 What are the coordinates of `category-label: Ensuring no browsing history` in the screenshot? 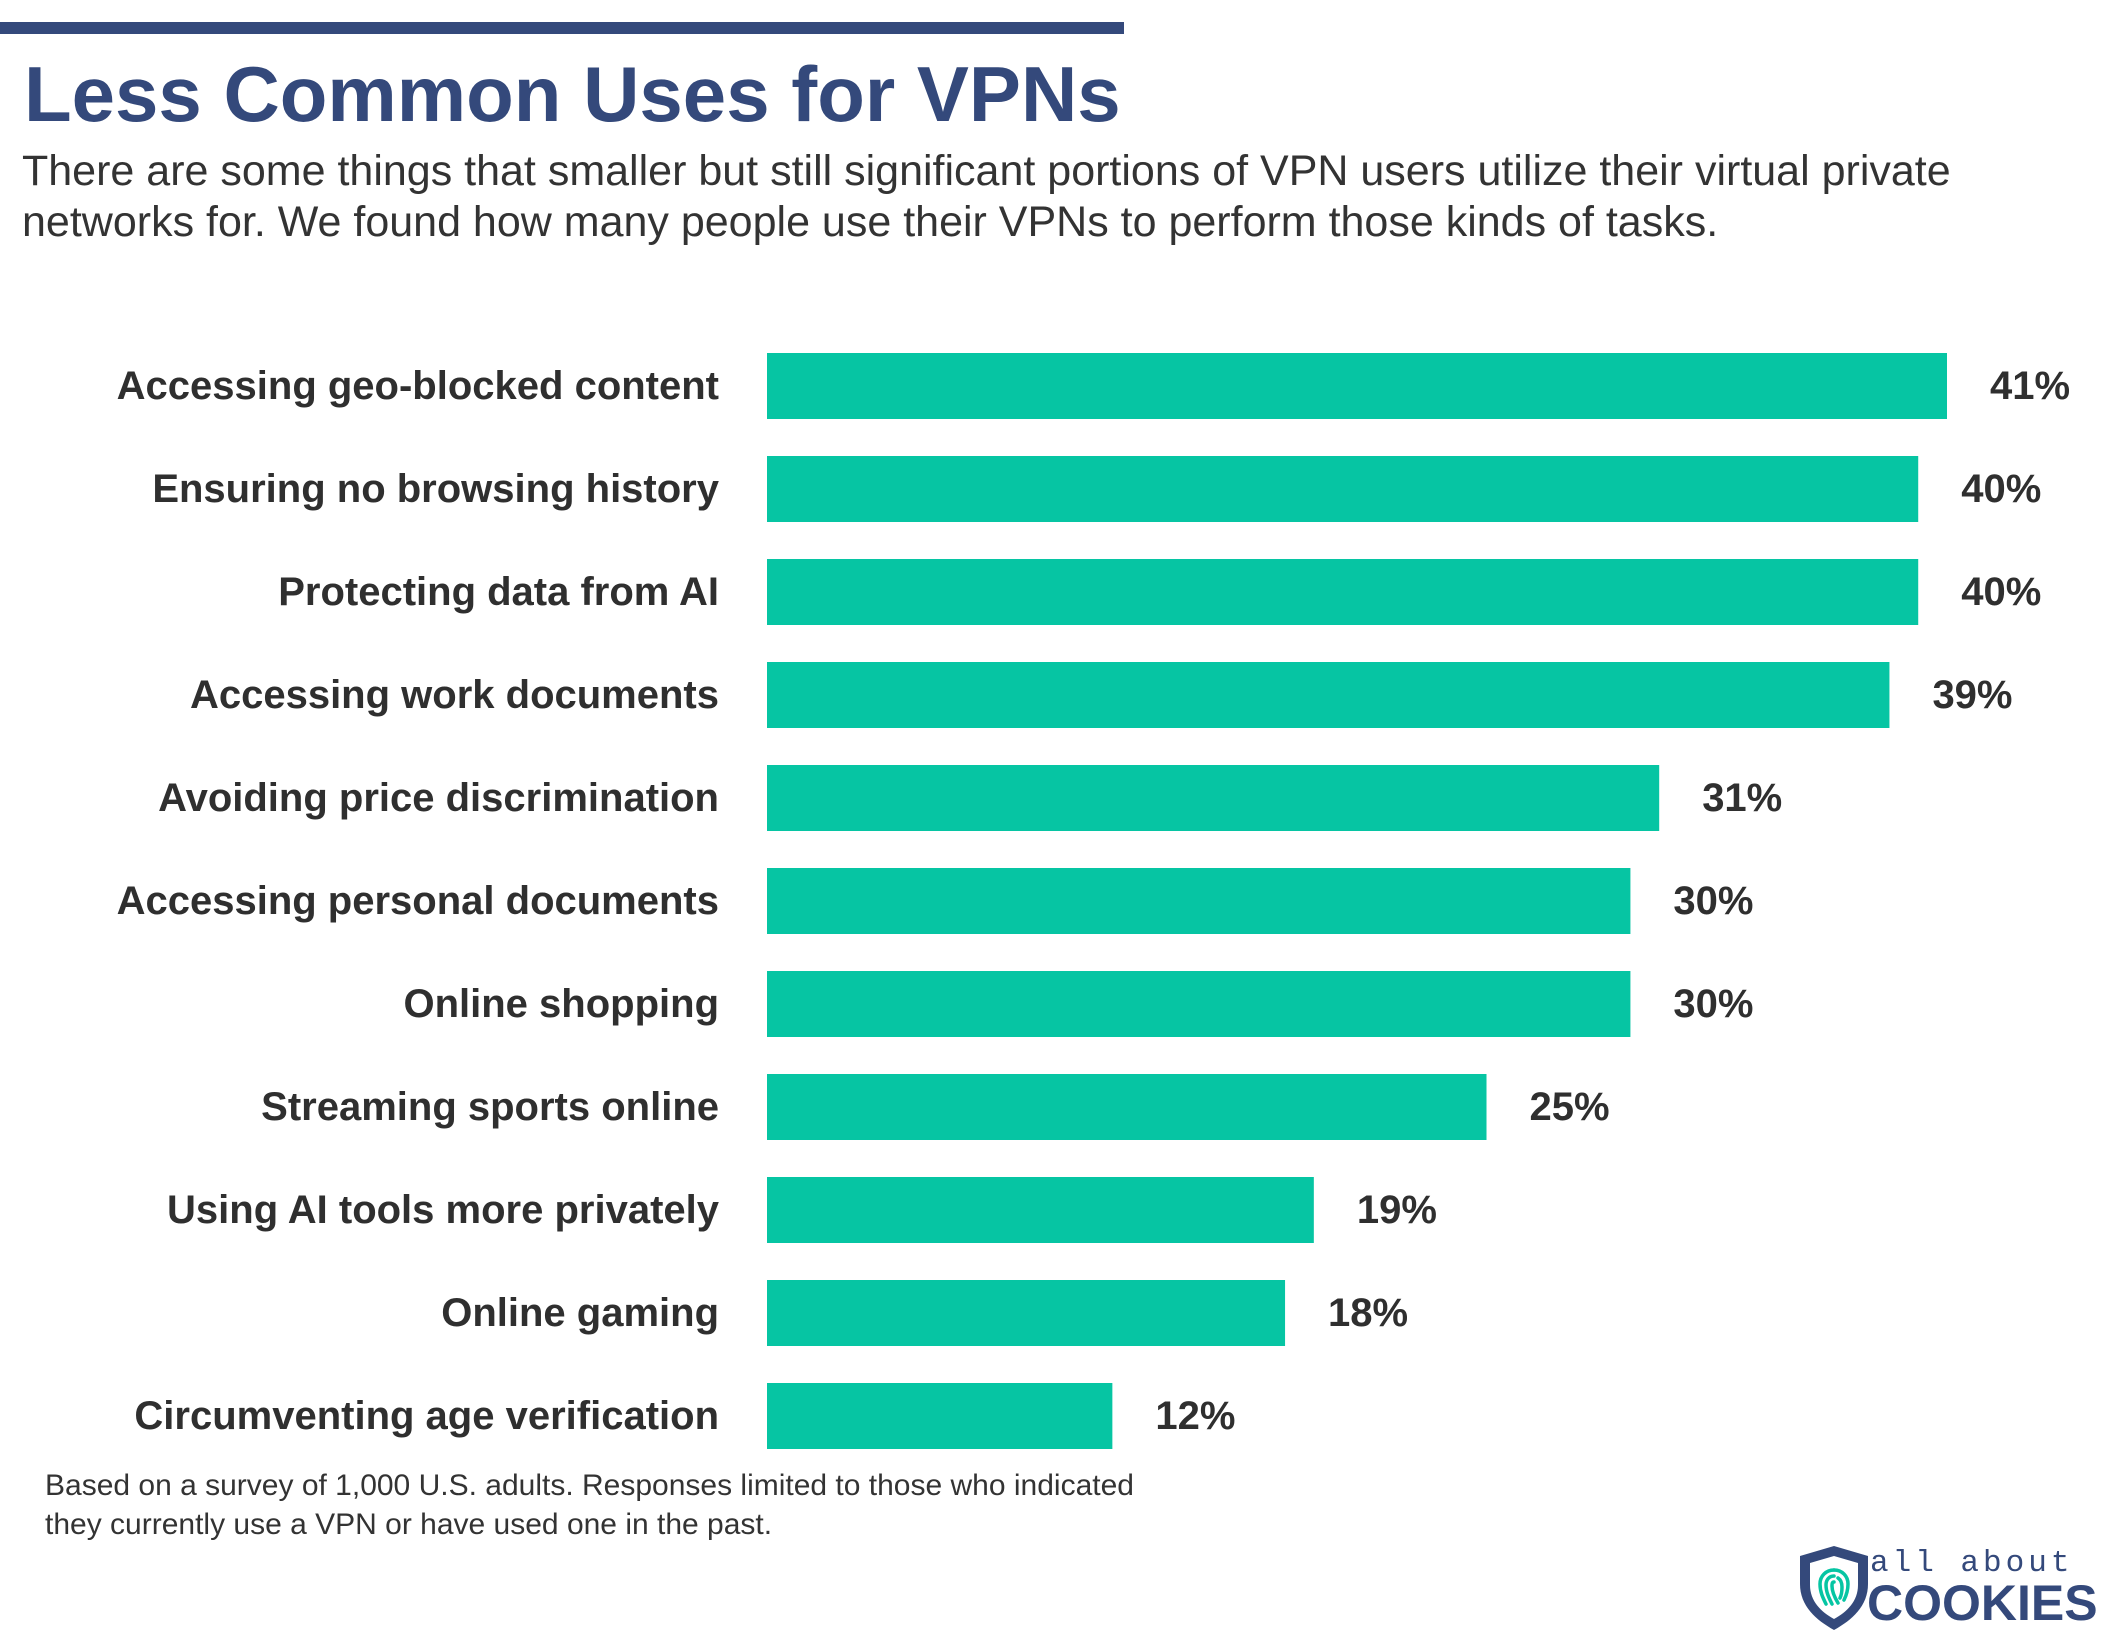 It's located at (435, 489).